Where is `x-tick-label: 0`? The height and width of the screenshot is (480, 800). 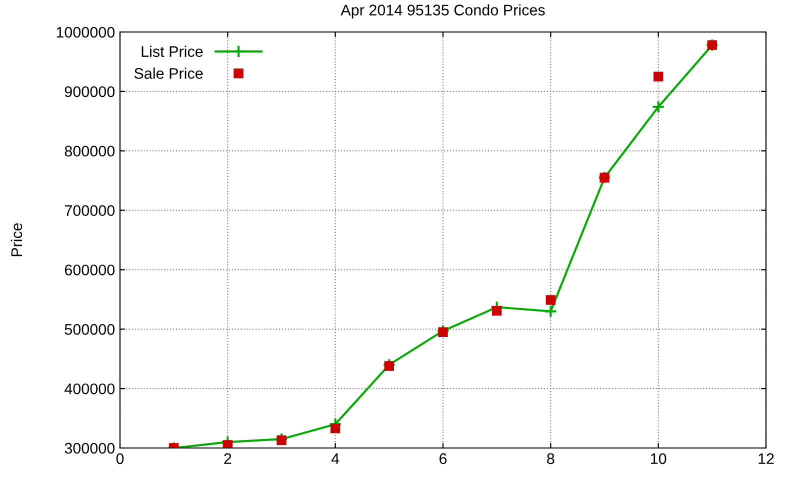 x-tick-label: 0 is located at coordinates (120, 458).